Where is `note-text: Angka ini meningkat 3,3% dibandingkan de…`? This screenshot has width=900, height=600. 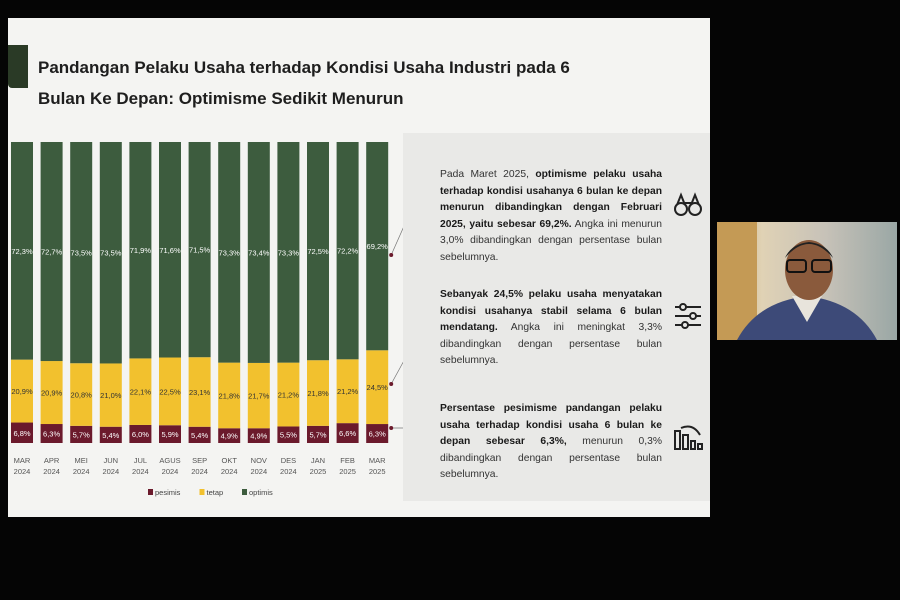 note-text: Angka ini meningkat 3,3% dibandingkan de… is located at coordinates (551, 344).